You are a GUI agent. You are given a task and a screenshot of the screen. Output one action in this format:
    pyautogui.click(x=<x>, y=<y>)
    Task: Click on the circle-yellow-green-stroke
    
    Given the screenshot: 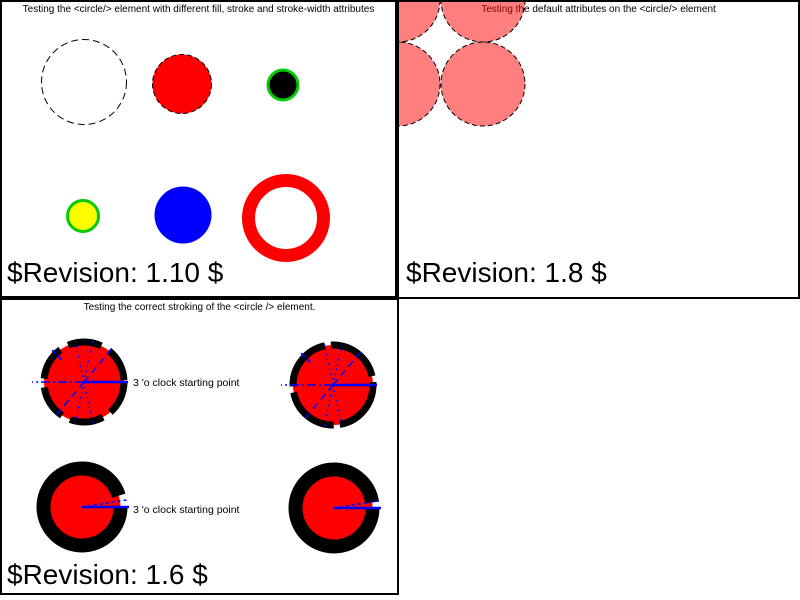 What is the action you would take?
    pyautogui.click(x=83, y=216)
    